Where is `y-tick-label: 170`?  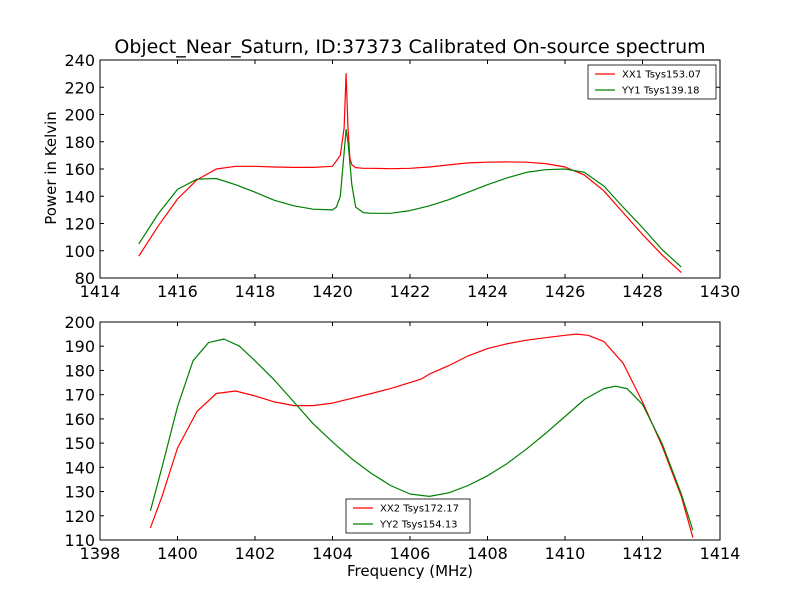 y-tick-label: 170 is located at coordinates (79, 395).